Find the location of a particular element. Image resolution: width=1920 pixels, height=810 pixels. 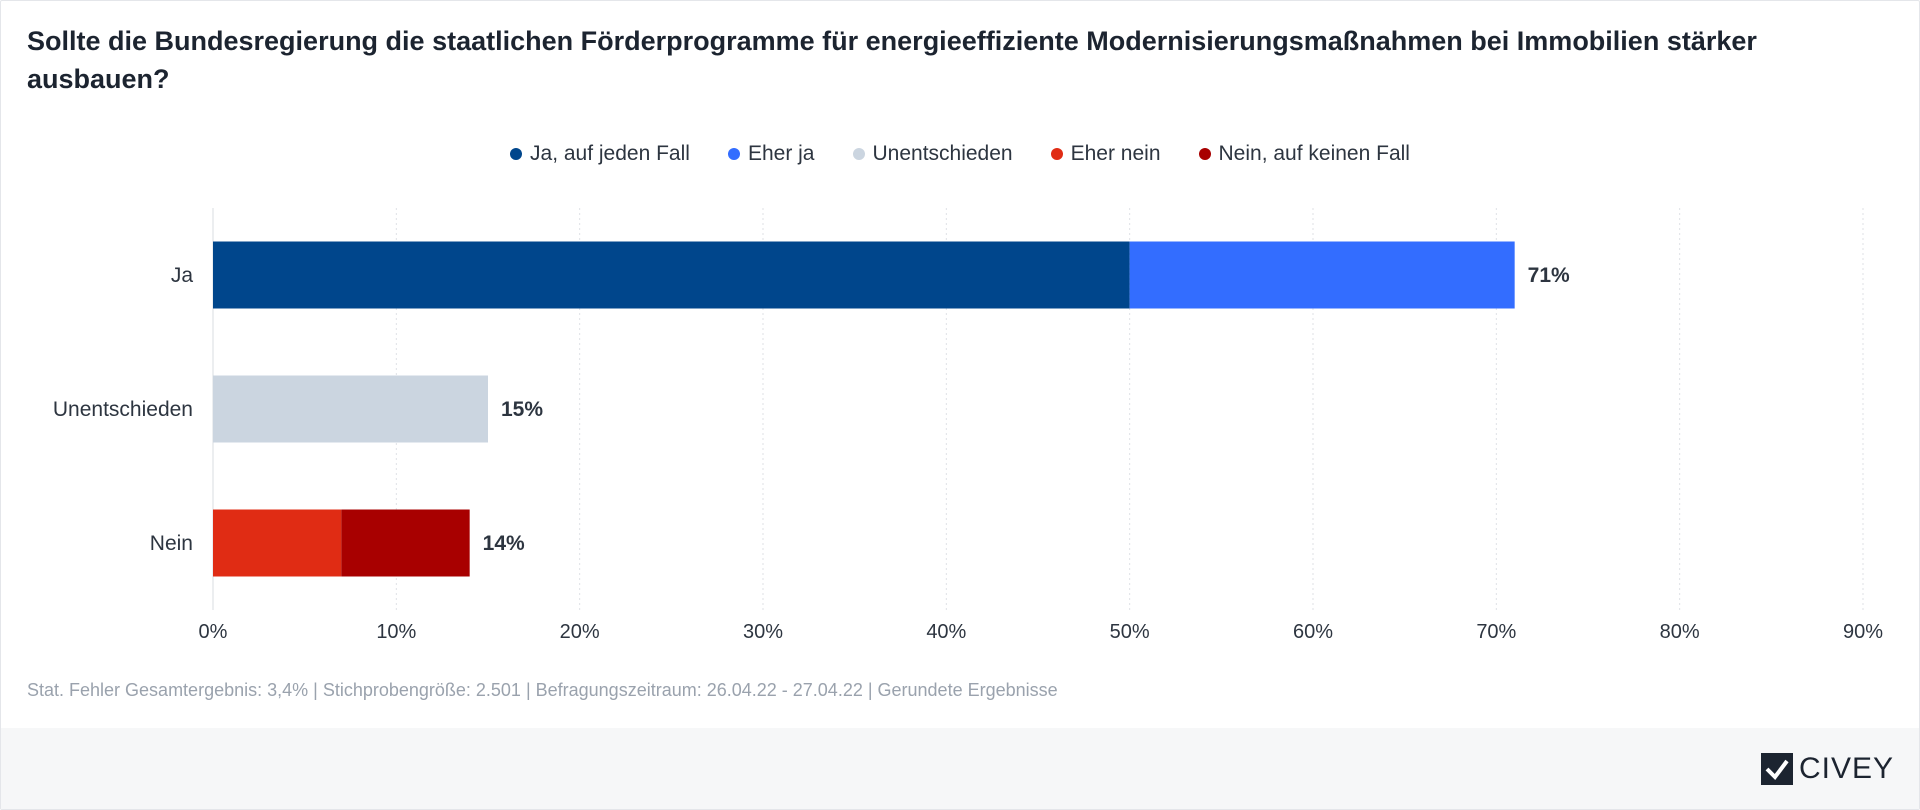

data-label: 71% is located at coordinates (1549, 275).